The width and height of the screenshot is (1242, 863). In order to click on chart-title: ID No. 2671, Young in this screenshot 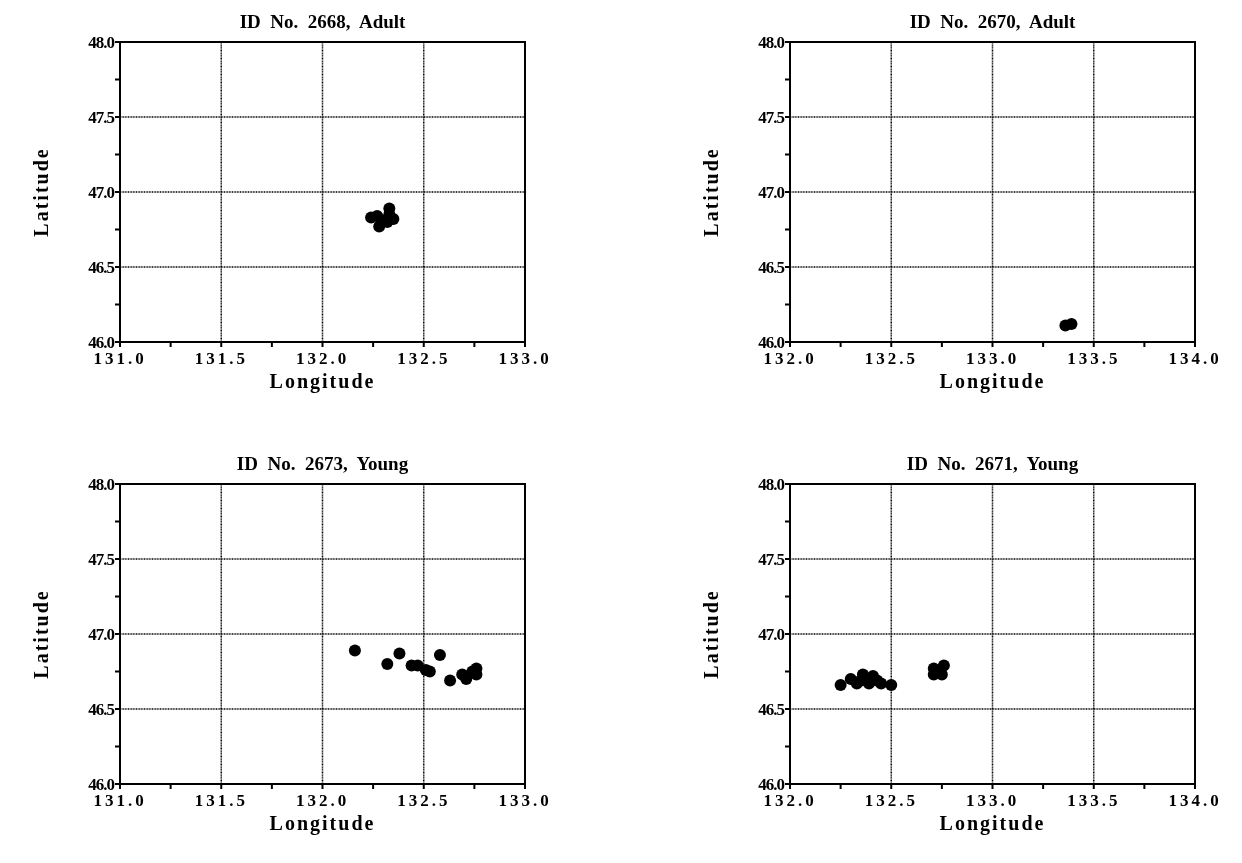, I will do `click(992, 463)`.